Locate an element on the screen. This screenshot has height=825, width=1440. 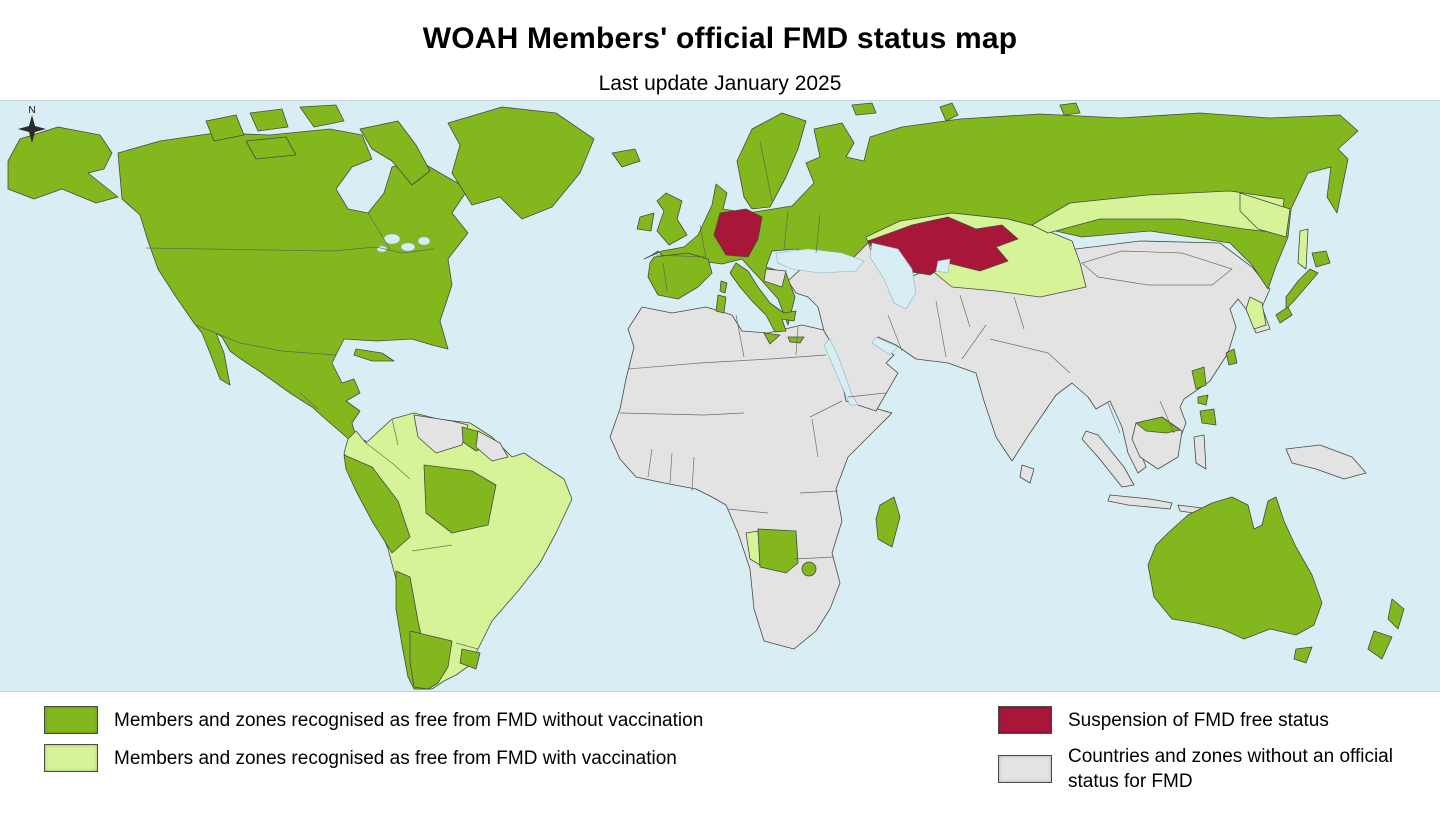
asia-zones is located at coordinates (1087, 260).